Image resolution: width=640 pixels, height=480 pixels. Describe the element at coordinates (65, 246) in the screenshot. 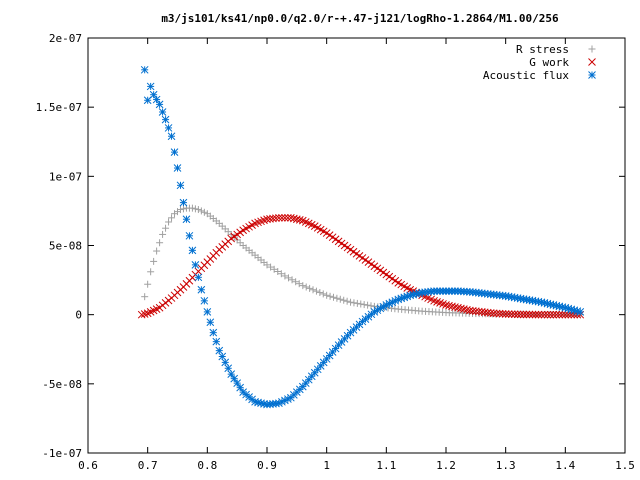

I see `y-tick-label: 5e-08` at that location.